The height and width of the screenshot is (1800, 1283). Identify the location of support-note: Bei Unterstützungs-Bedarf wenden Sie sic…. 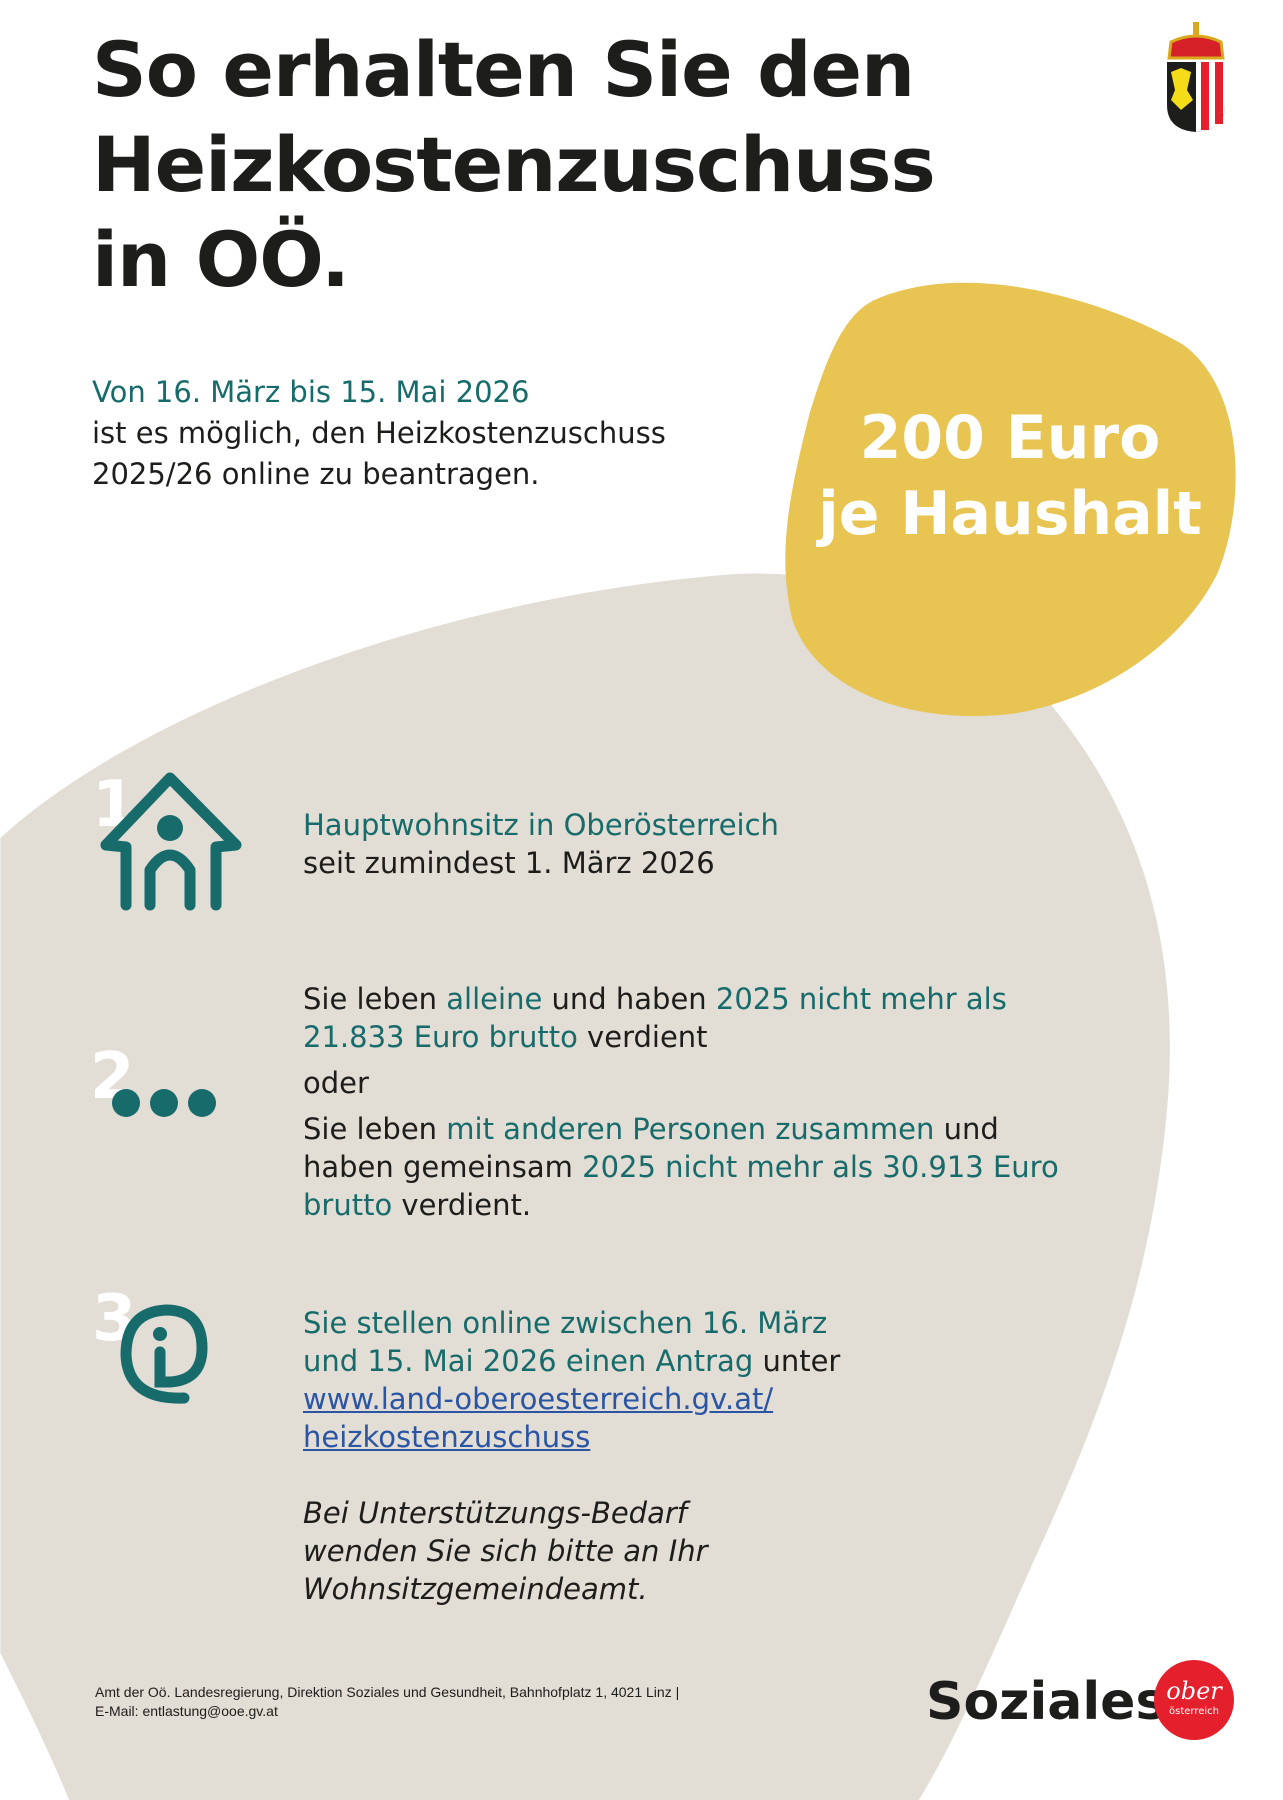
(505, 1551).